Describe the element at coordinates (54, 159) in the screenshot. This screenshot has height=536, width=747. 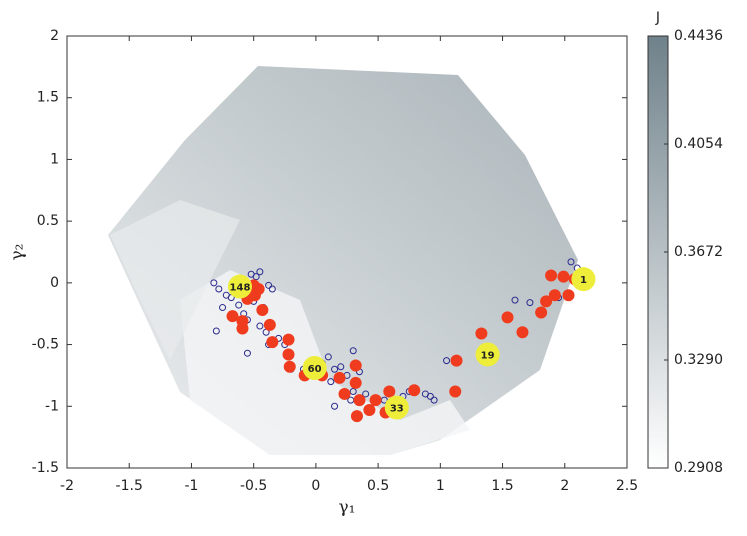
I see `y-tick-label: 1` at that location.